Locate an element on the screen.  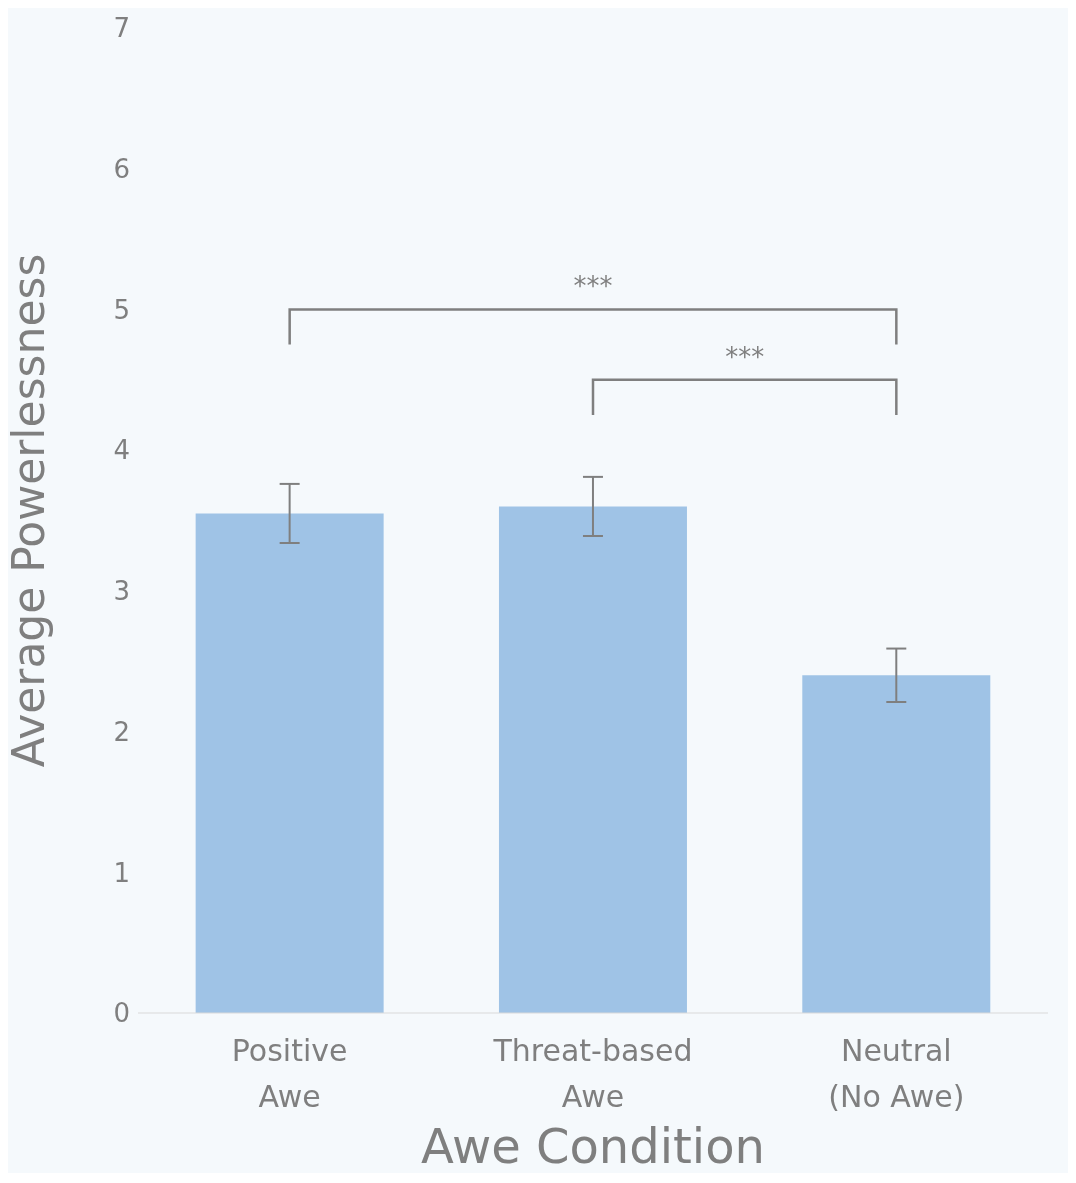
x-tick-label: Neutral (No Awe) is located at coordinates (896, 1073).